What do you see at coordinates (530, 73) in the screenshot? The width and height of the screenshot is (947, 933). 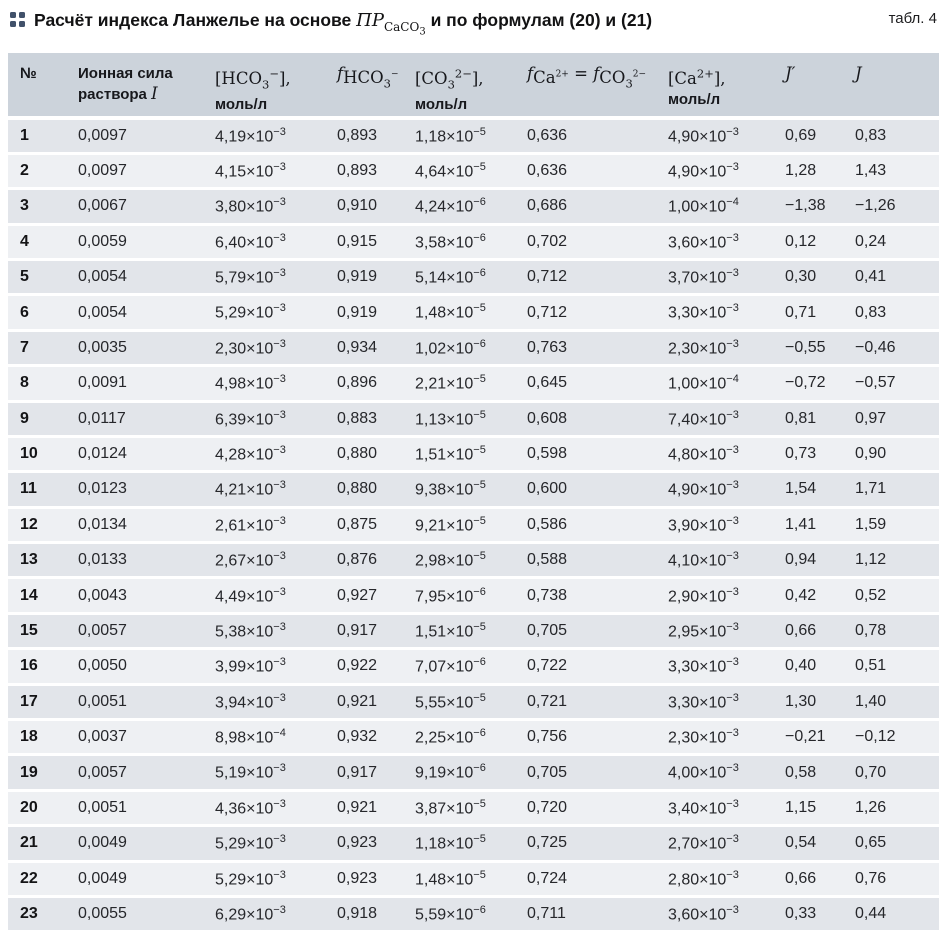 I see `f-symbol: f` at bounding box center [530, 73].